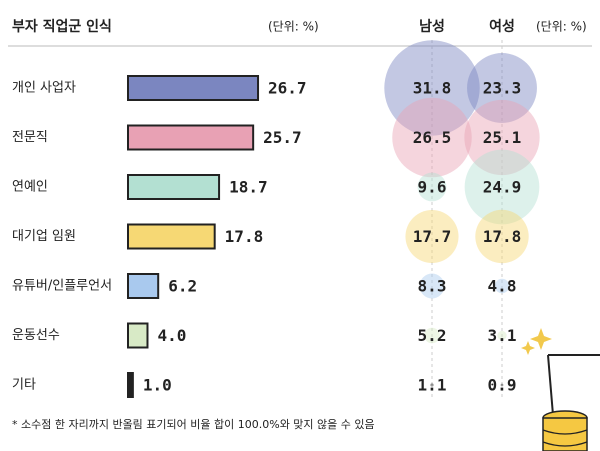  I want to click on bubble-label: 5.2, so click(432, 335).